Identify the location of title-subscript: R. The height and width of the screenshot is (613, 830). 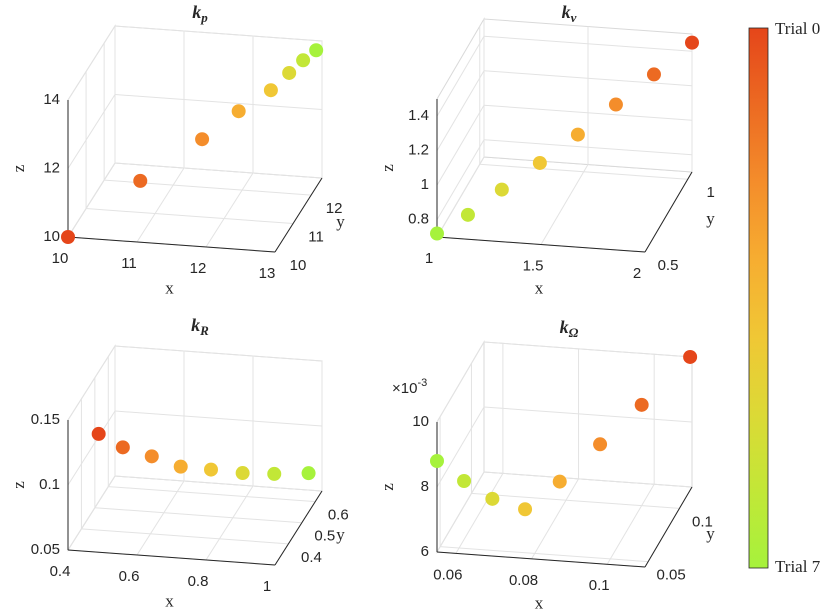
(204, 330).